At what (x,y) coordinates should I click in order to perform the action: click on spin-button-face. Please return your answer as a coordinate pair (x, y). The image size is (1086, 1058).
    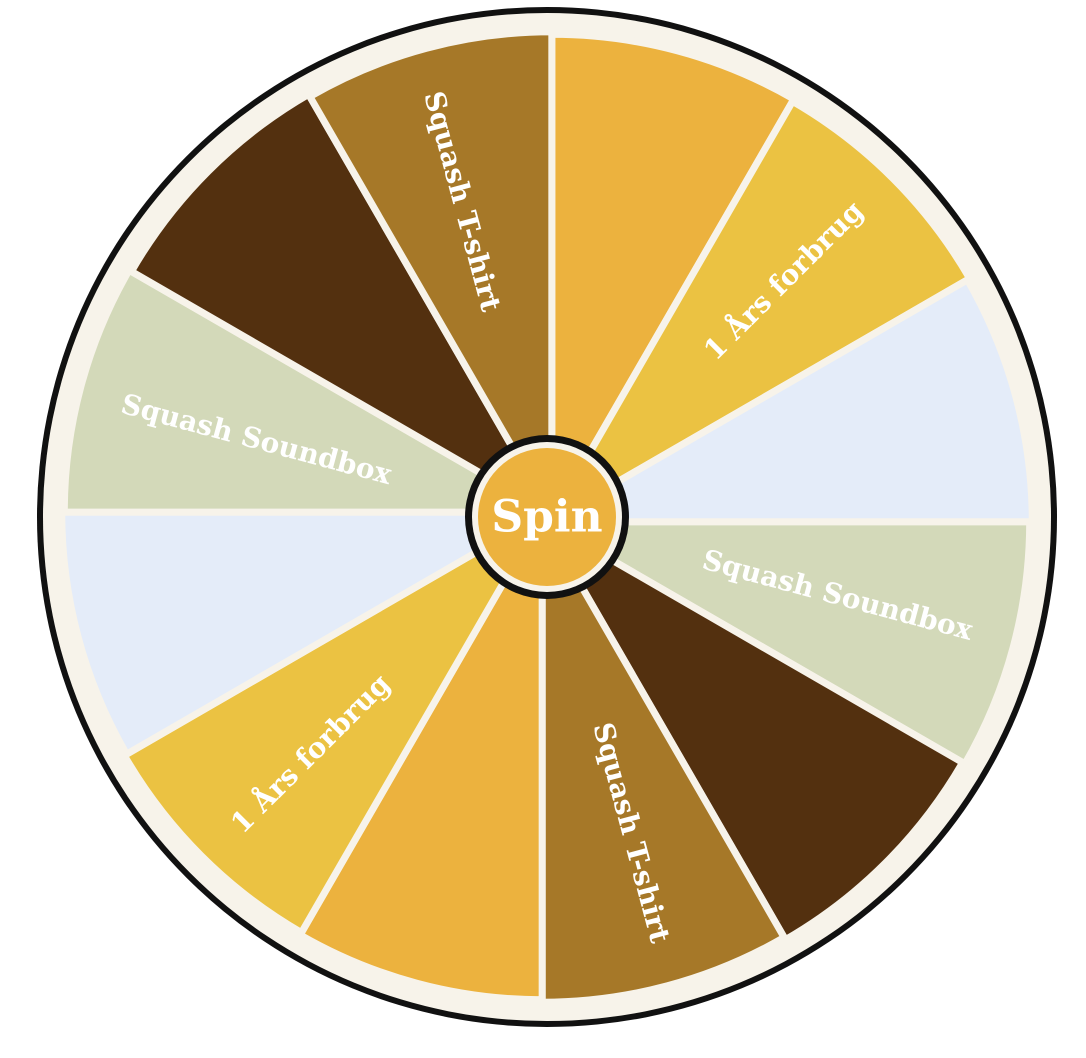
    Looking at the image, I should click on (547, 517).